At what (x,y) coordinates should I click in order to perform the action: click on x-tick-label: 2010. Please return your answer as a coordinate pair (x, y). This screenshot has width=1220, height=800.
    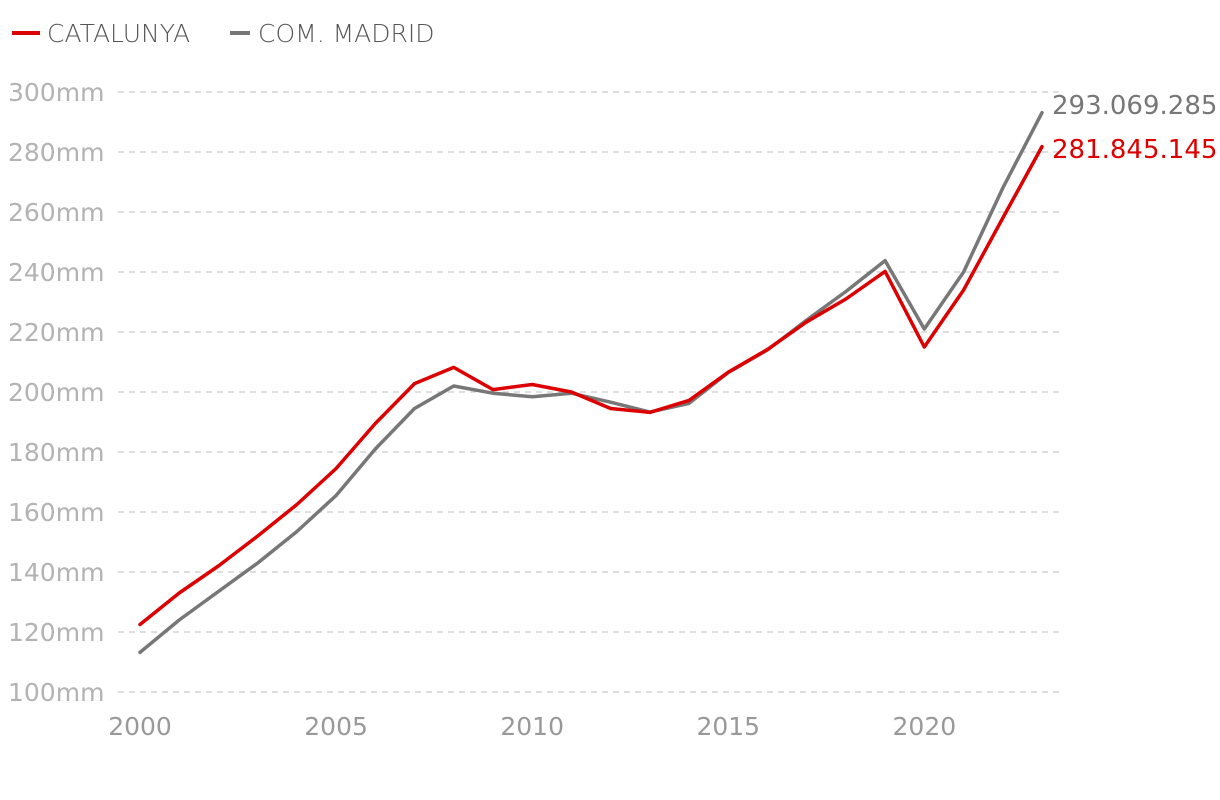
    Looking at the image, I should click on (532, 726).